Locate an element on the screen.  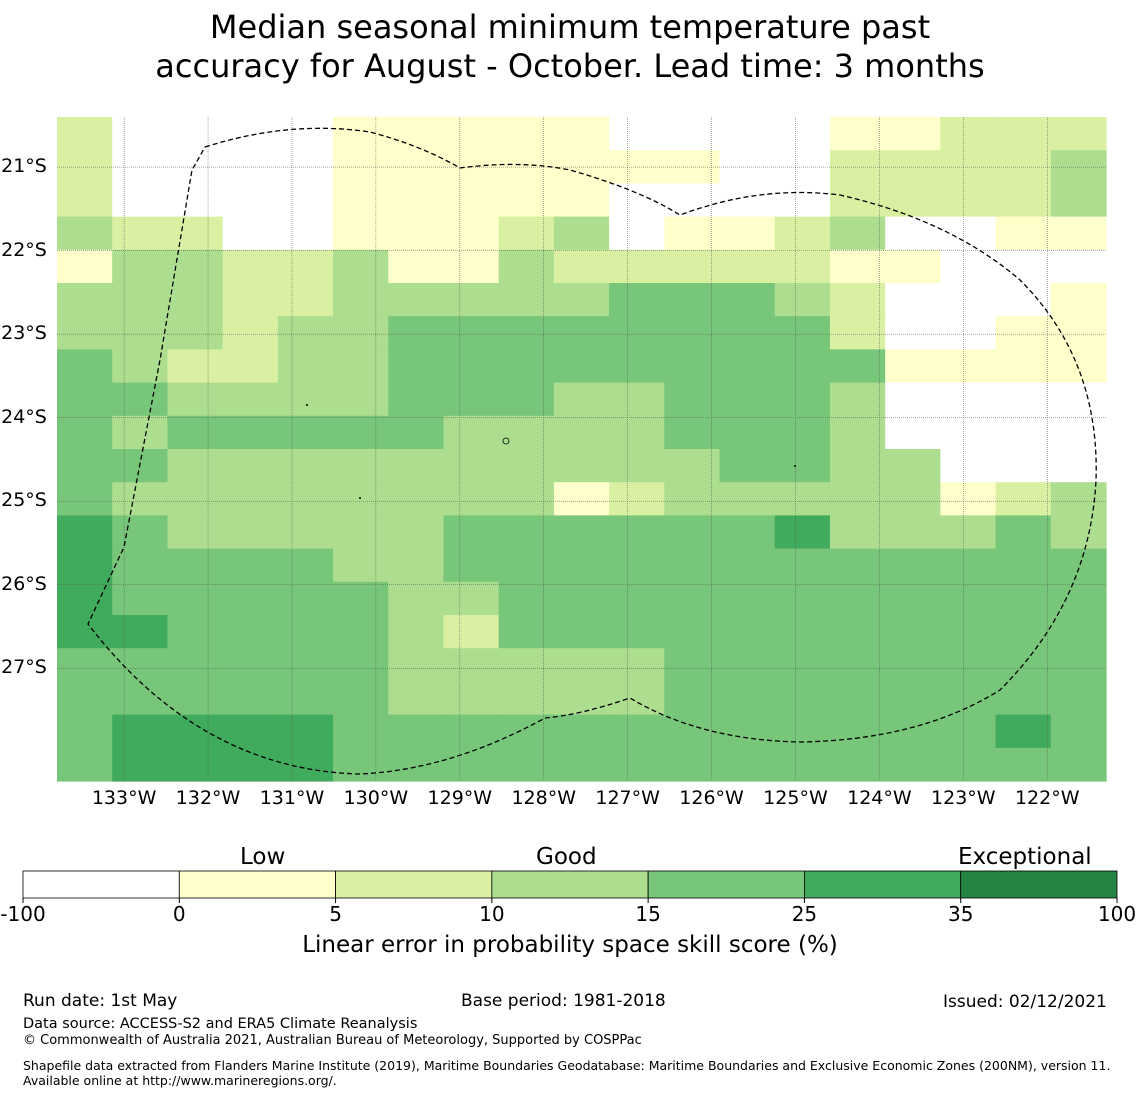
colorbar-tick-label: 0 is located at coordinates (179, 914).